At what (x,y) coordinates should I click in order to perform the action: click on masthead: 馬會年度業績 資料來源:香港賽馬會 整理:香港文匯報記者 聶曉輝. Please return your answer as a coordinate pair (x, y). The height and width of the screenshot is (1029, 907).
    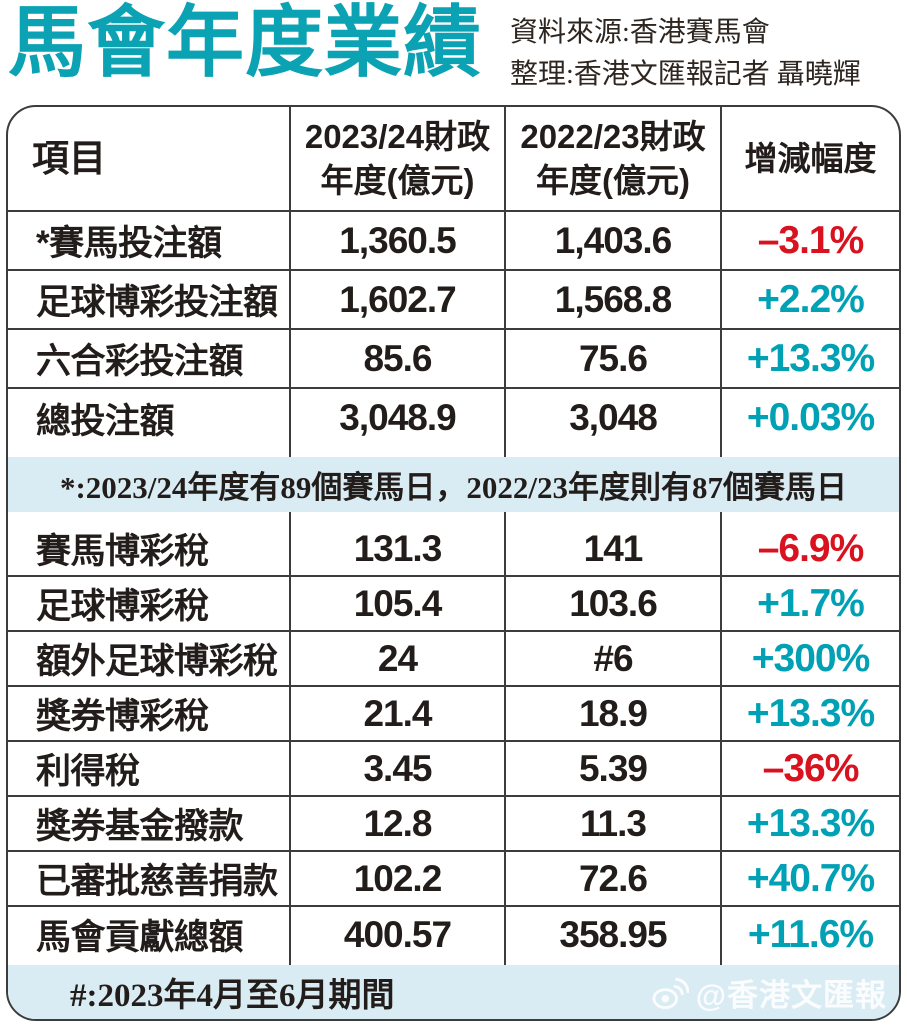
    Looking at the image, I should click on (453, 50).